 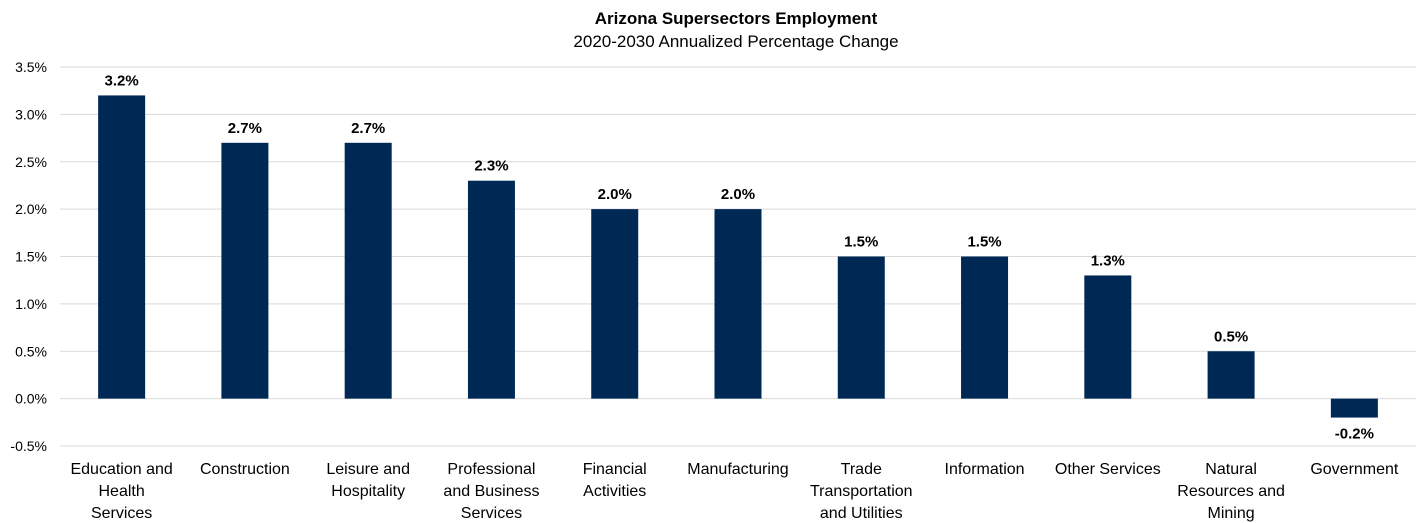 I want to click on category-label-line: Financial, so click(x=615, y=469).